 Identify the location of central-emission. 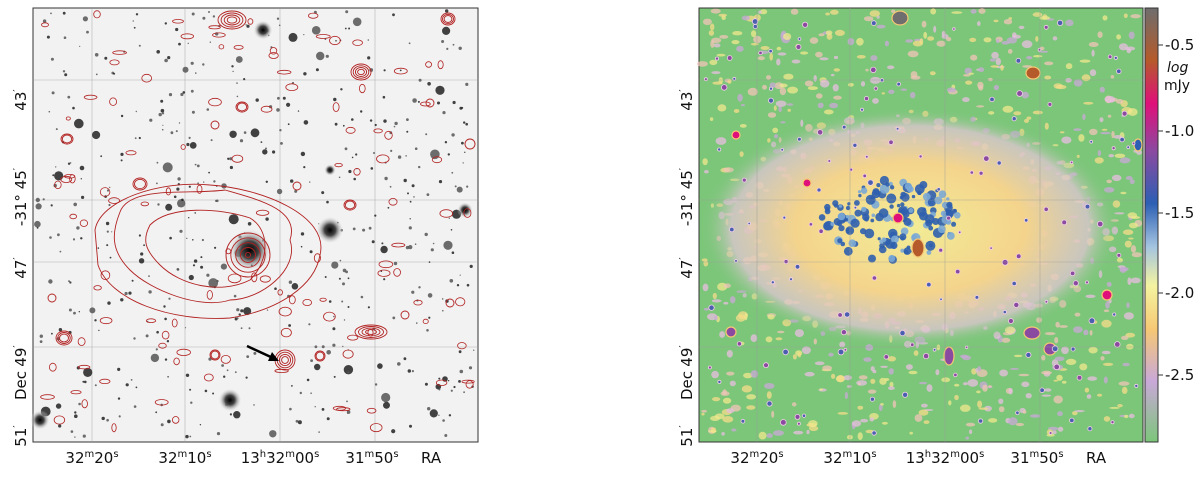
(889, 219).